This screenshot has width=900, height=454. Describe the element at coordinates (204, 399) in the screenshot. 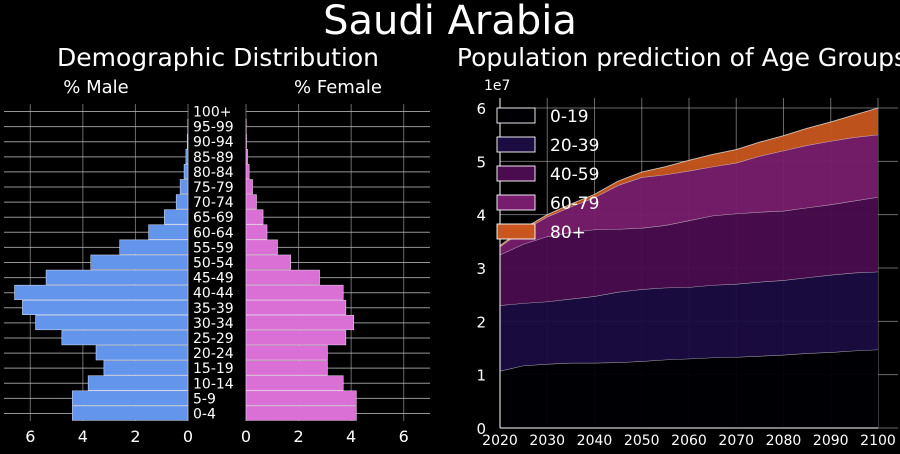

I see `age-group-label: 5-9` at that location.